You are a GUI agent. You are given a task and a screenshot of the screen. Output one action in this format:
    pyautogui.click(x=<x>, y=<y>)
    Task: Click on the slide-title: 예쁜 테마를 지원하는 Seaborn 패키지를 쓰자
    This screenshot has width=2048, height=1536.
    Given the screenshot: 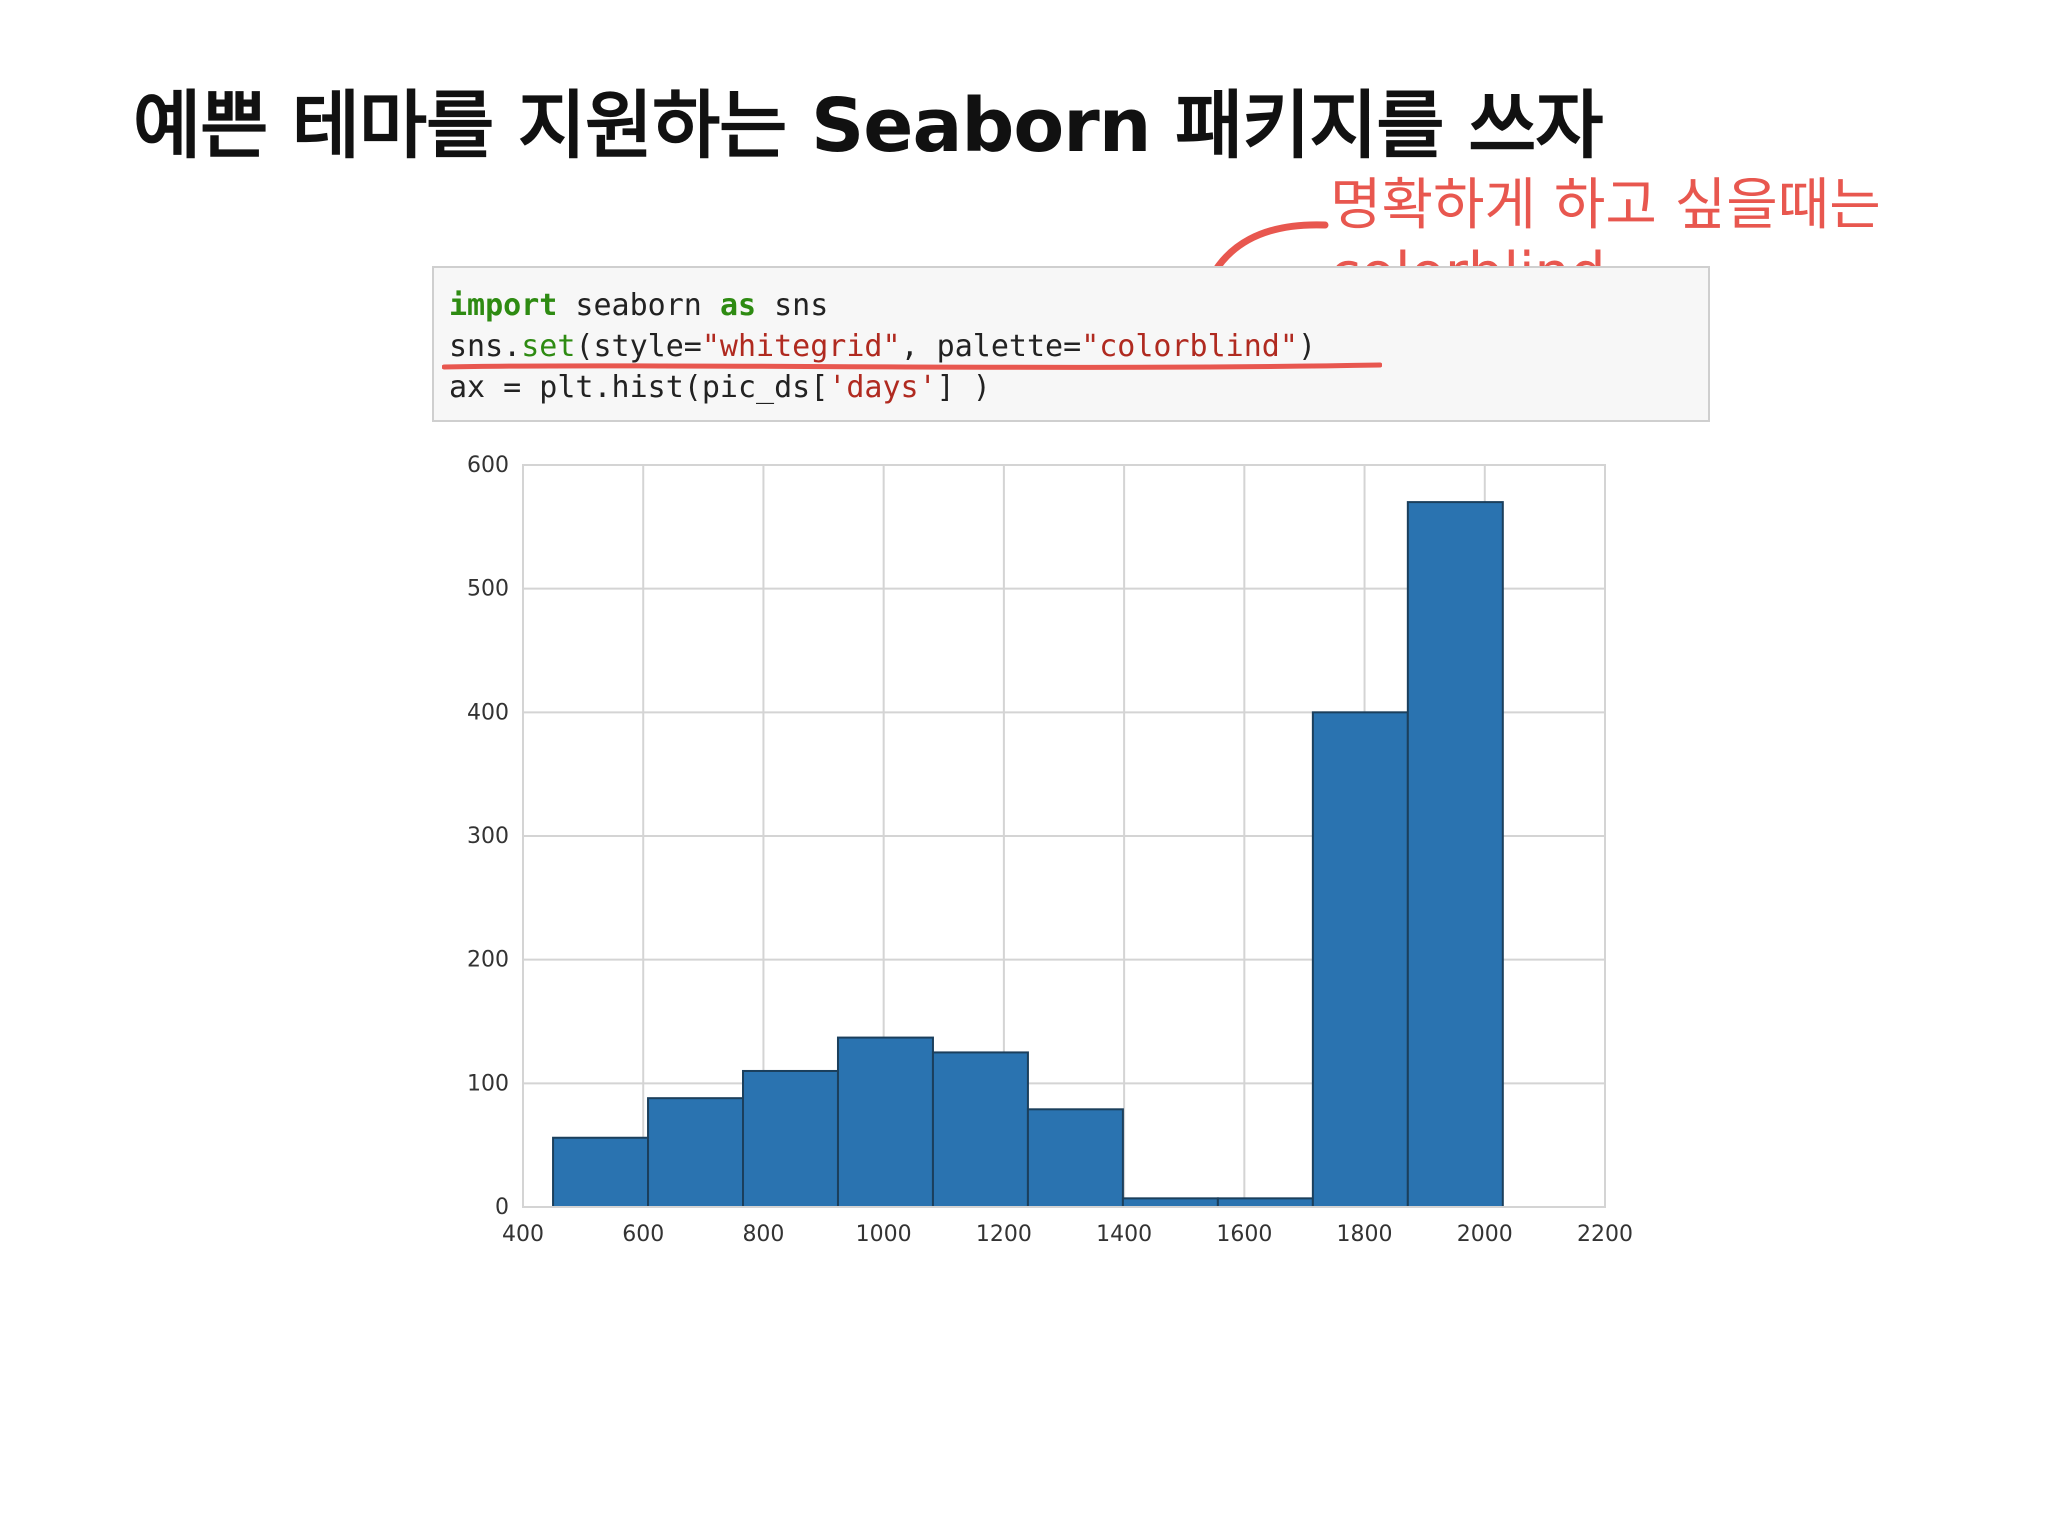 What is the action you would take?
    pyautogui.click(x=868, y=126)
    